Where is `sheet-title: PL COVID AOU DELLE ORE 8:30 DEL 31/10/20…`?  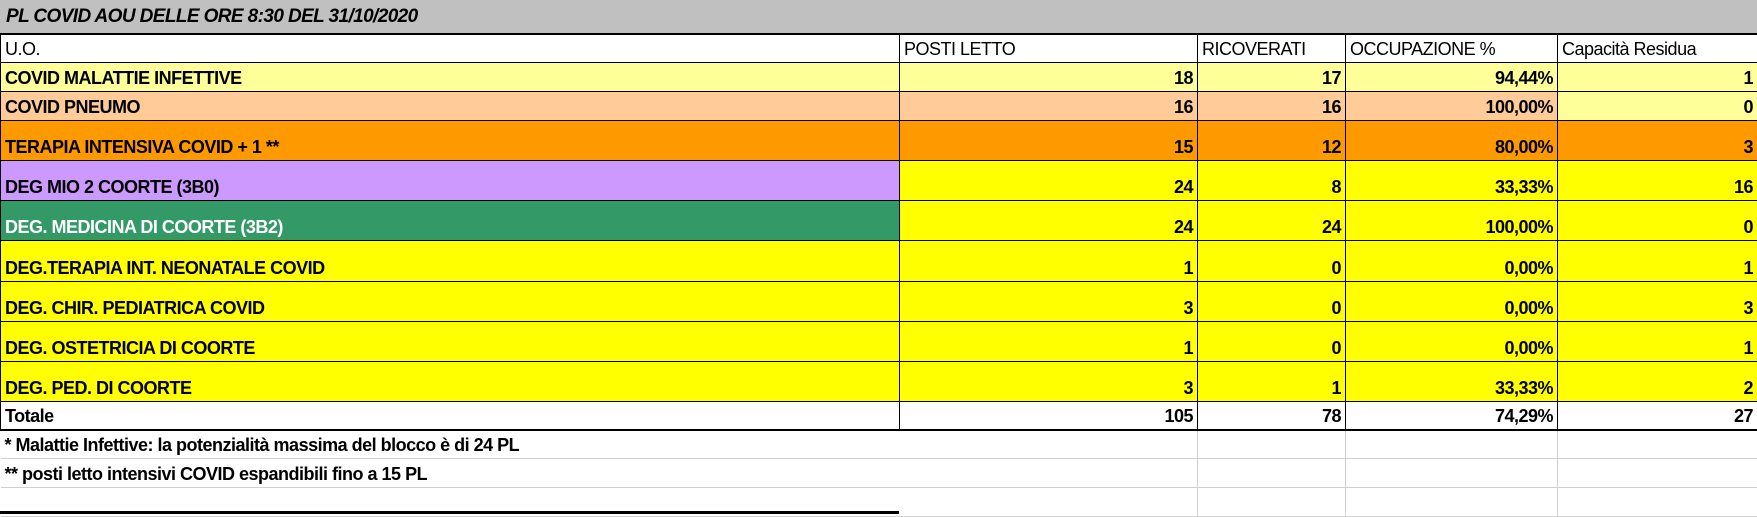 sheet-title: PL COVID AOU DELLE ORE 8:30 DEL 31/10/20… is located at coordinates (878, 17).